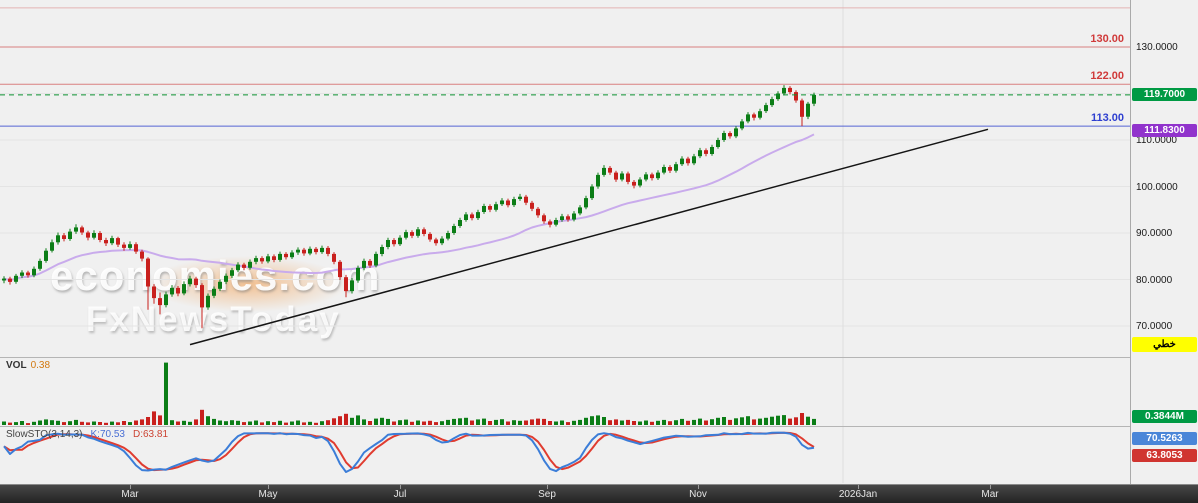 This screenshot has height=503, width=1198. I want to click on volume-badge: 0.3844M, so click(1164, 416).